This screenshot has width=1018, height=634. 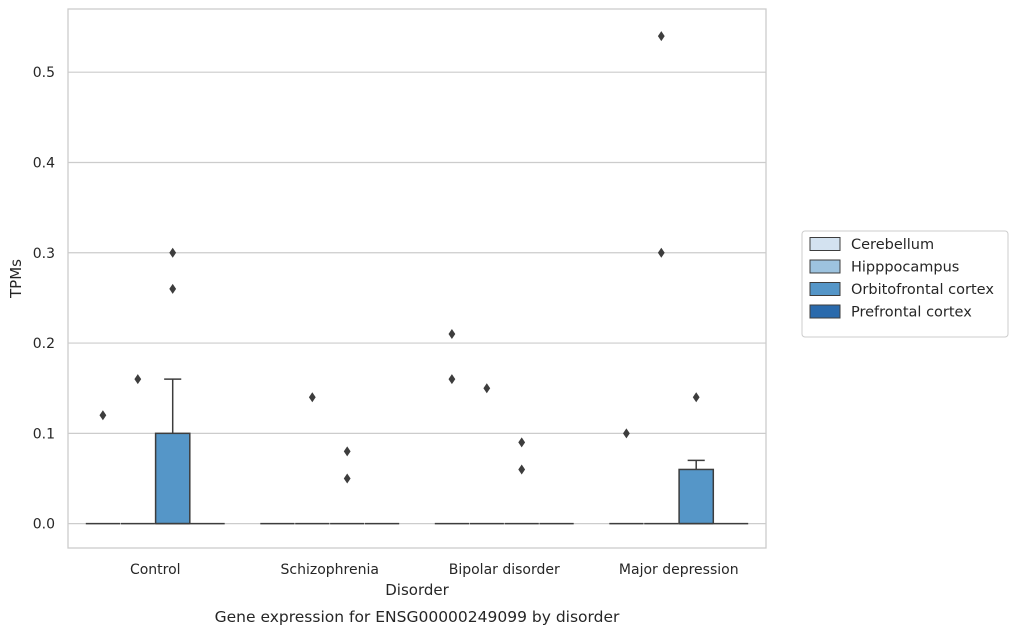 What do you see at coordinates (905, 268) in the screenshot?
I see `legend-label: Hipppocampus` at bounding box center [905, 268].